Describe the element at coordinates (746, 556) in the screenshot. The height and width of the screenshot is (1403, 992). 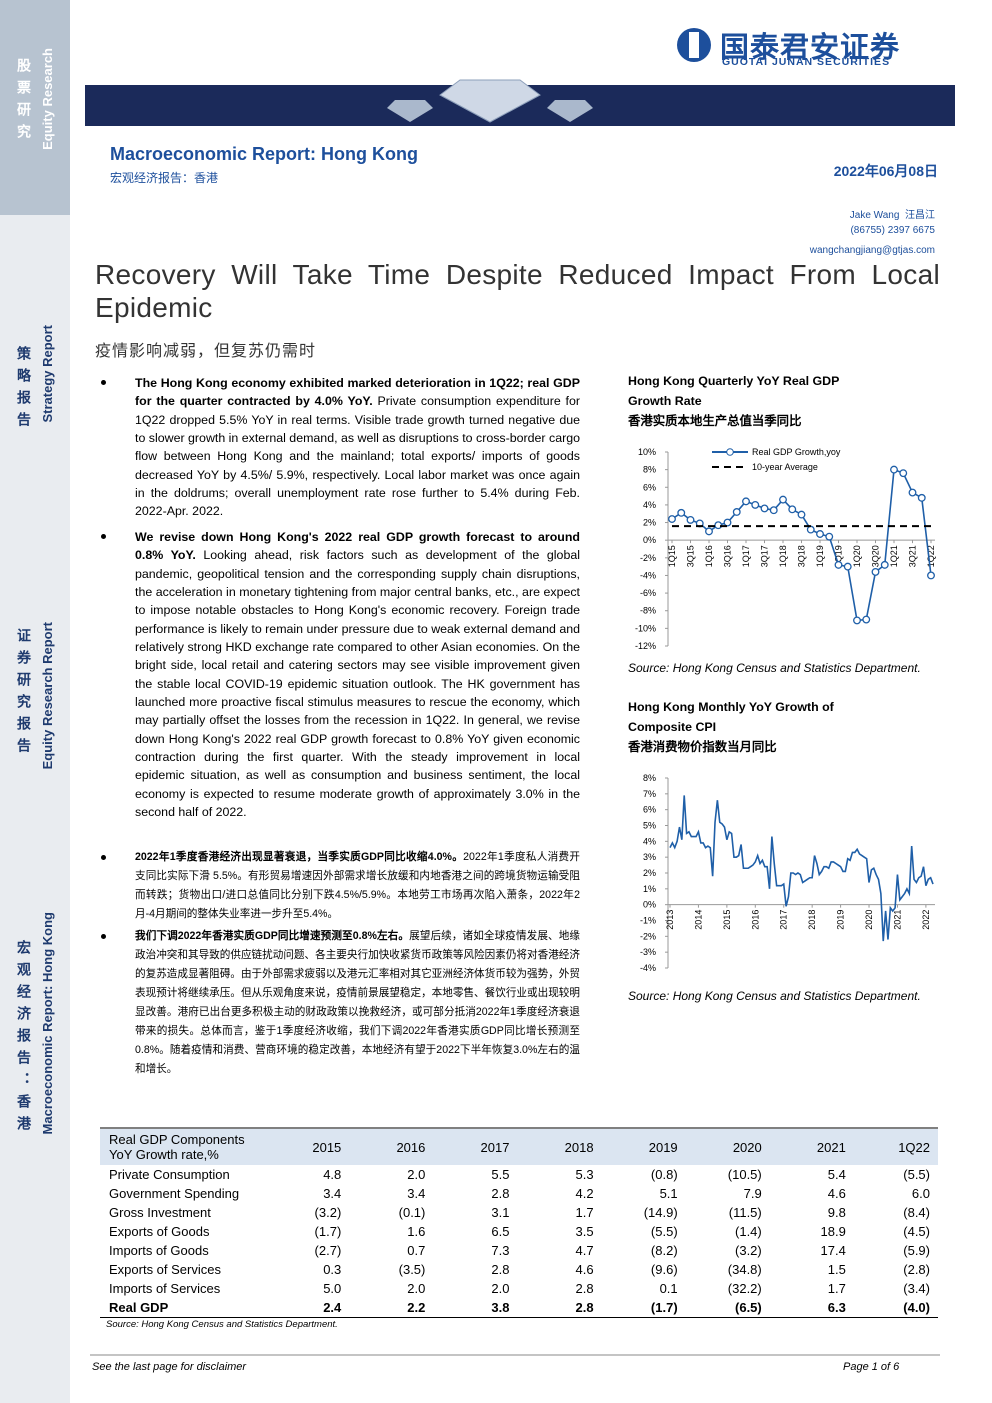
I see `x-tick-label: 1Q17` at that location.